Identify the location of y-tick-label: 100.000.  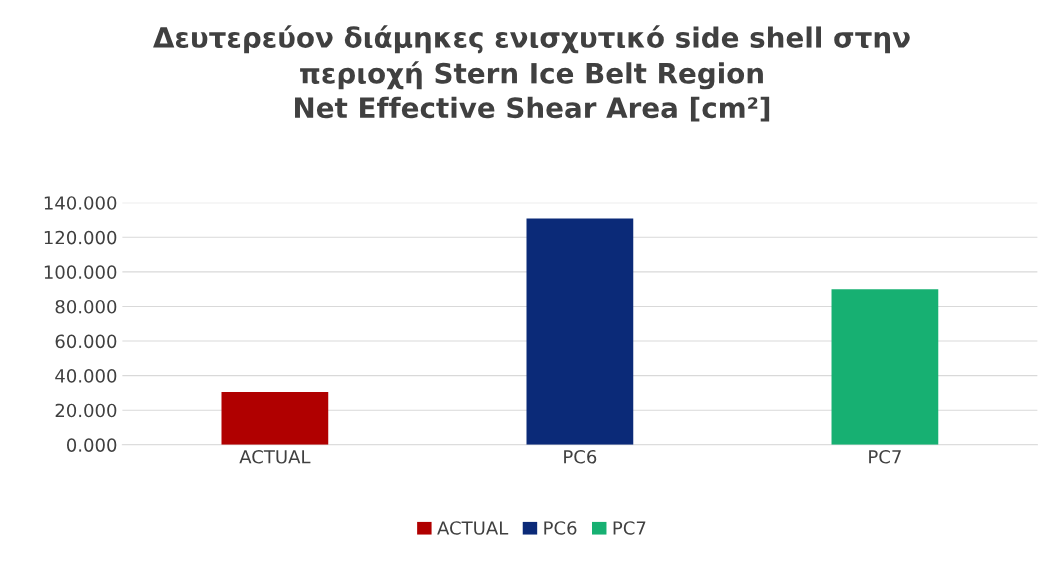
(80, 272).